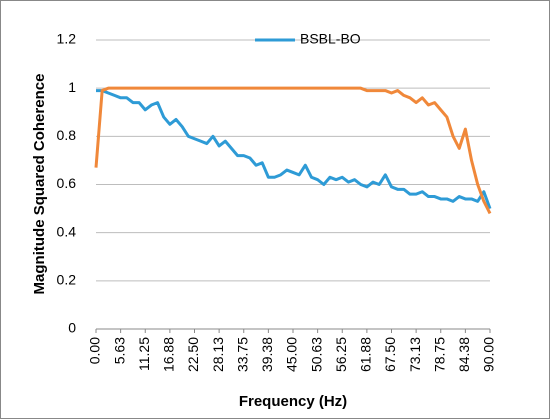 The height and width of the screenshot is (419, 550). Describe the element at coordinates (316, 354) in the screenshot. I see `x-tick-label: 50.63` at that location.